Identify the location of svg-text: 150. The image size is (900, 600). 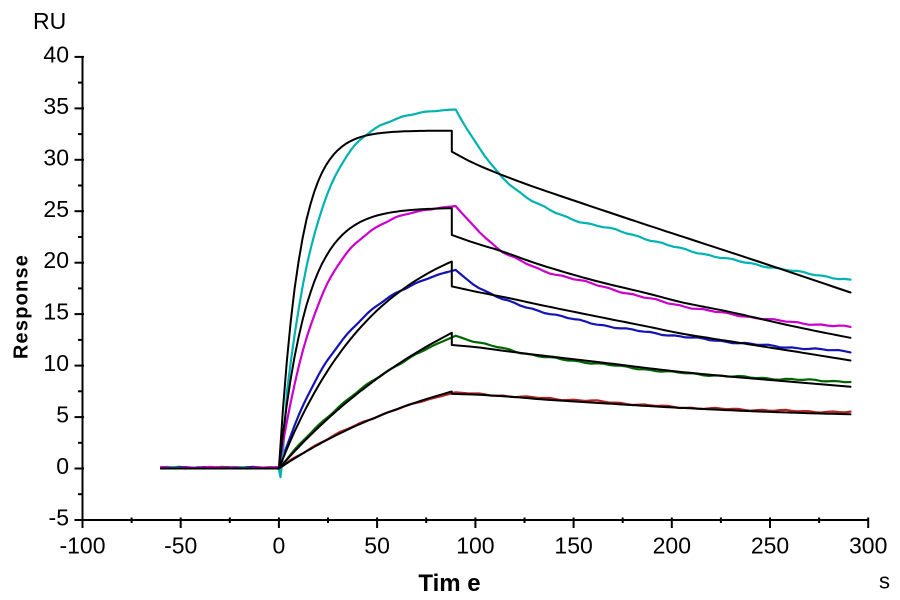
(573, 546).